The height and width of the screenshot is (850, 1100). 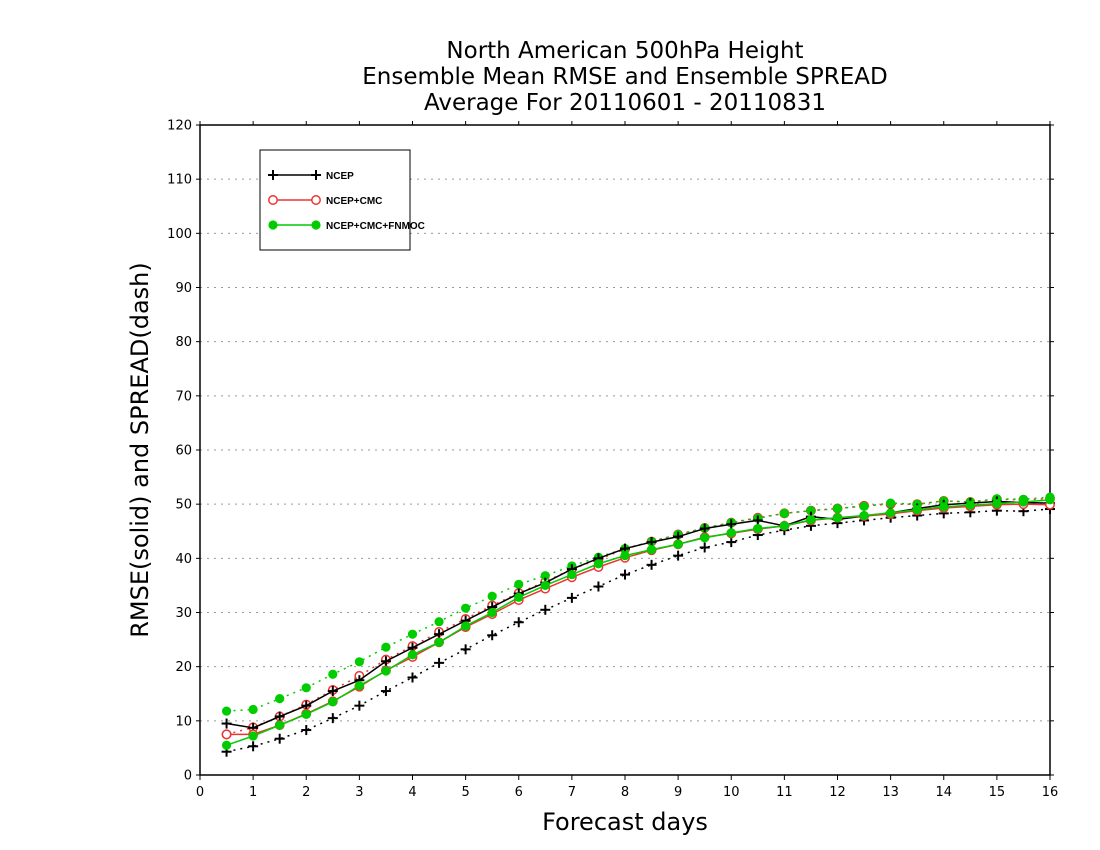 I want to click on y-tick-label: 110, so click(x=179, y=180).